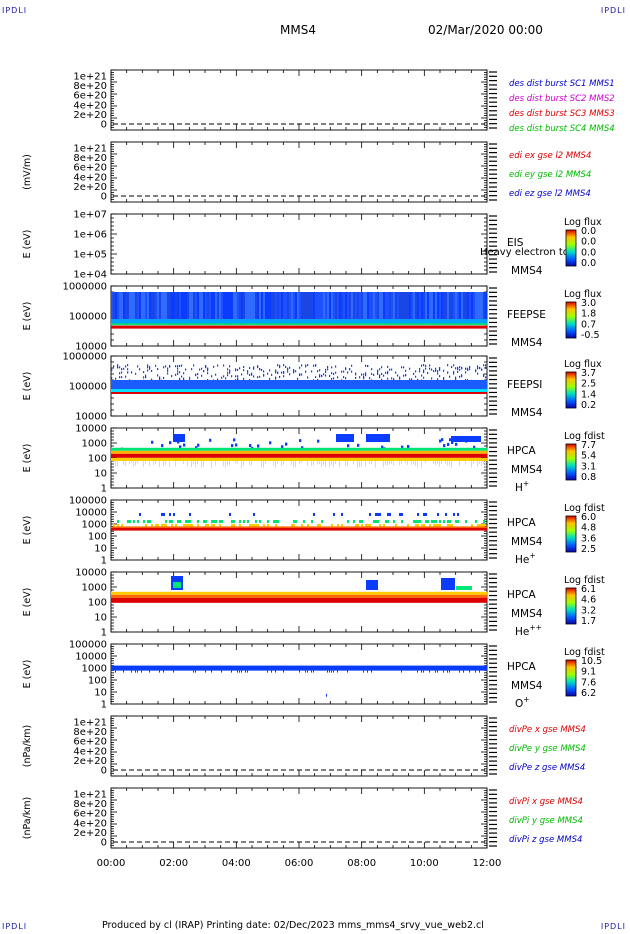  I want to click on legend-entry-1-0: edi ex gse l2 MMS4, so click(550, 156).